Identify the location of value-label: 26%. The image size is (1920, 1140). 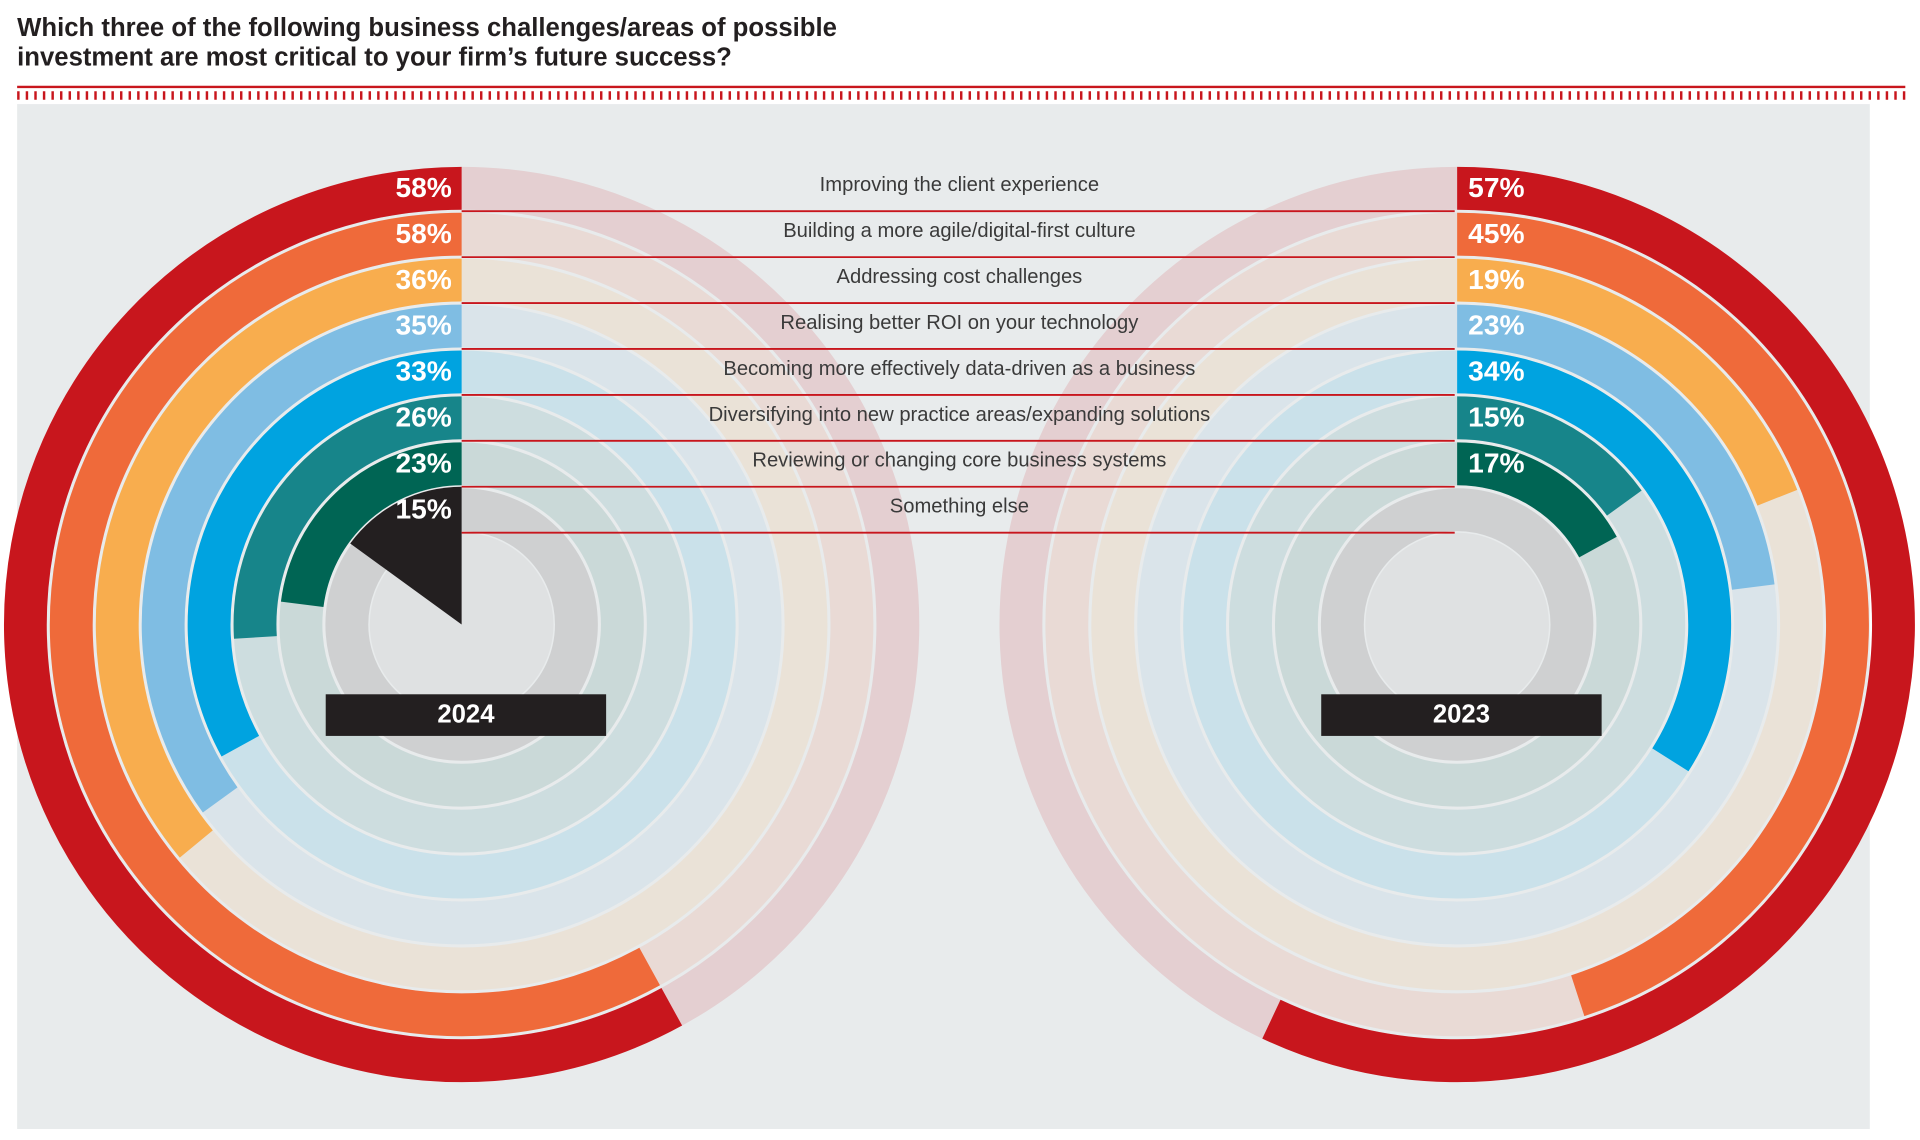
(423, 417).